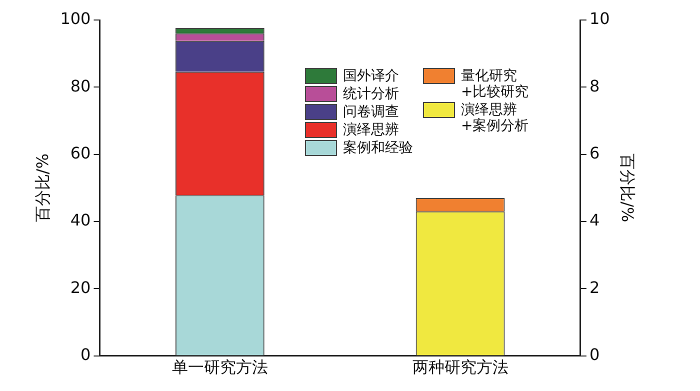 This screenshot has width=700, height=391. What do you see at coordinates (371, 76) in the screenshot?
I see `legend-label: 国外译介` at bounding box center [371, 76].